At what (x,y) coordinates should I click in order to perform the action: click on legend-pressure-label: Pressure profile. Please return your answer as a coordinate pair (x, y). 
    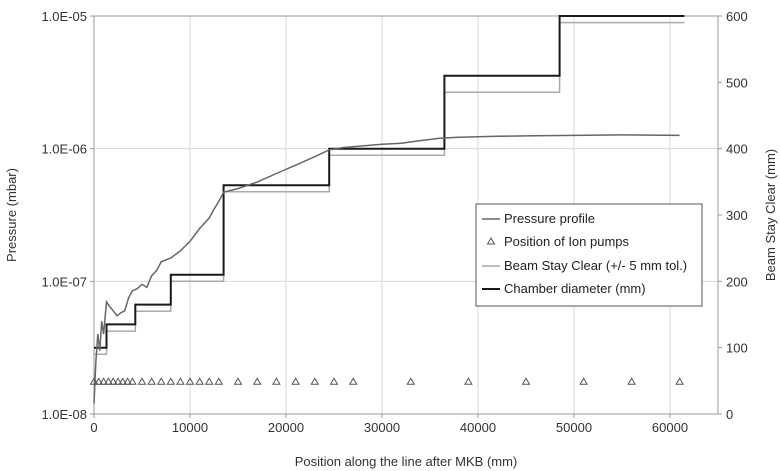
    Looking at the image, I should click on (549, 218).